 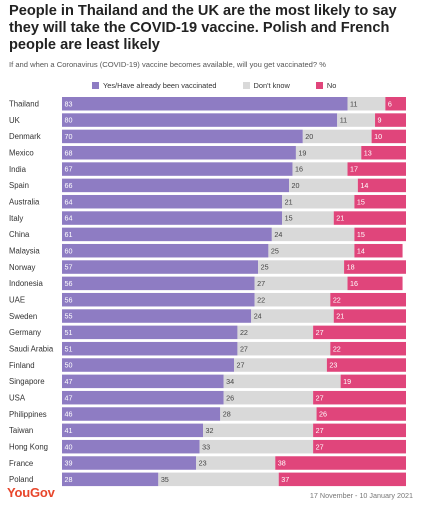 I want to click on data-label-no-indonesia: 16, so click(x=354, y=283).